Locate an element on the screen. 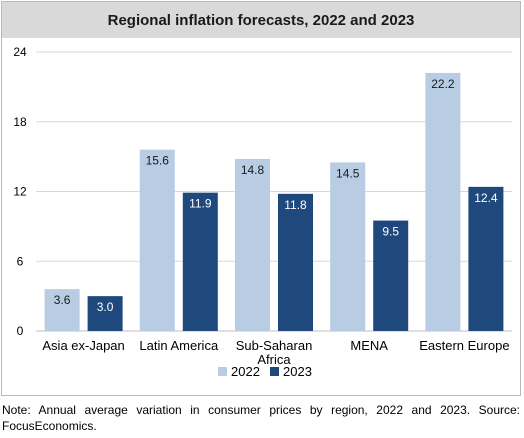 This screenshot has width=524, height=438. x-category-label: Asia ex-Japan is located at coordinates (83, 345).